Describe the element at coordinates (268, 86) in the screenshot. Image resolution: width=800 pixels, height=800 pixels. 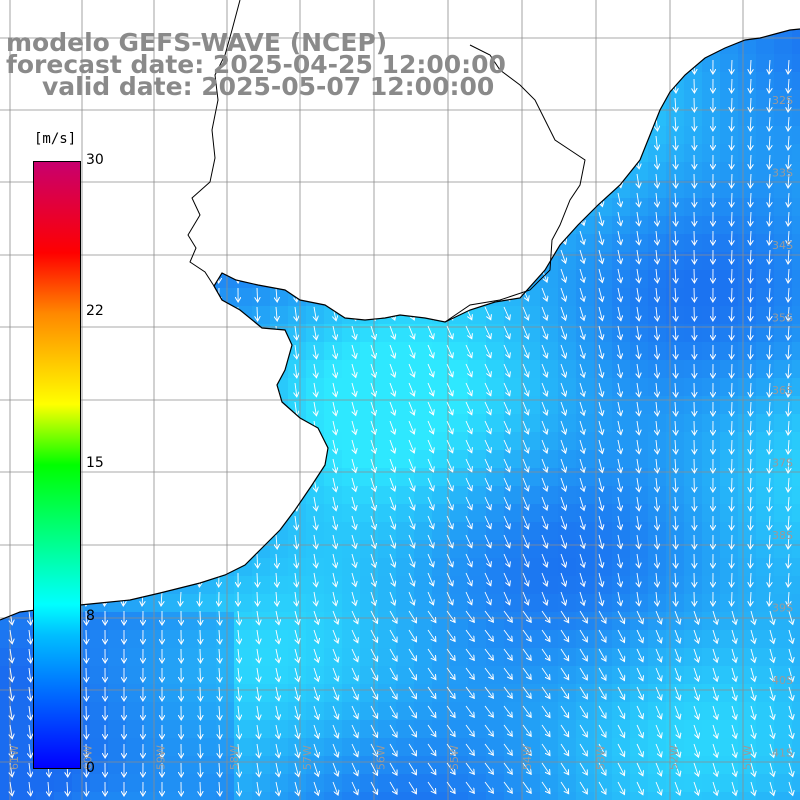
I see `valid-date: valid date: 2025-05-07 12:00:00` at that location.